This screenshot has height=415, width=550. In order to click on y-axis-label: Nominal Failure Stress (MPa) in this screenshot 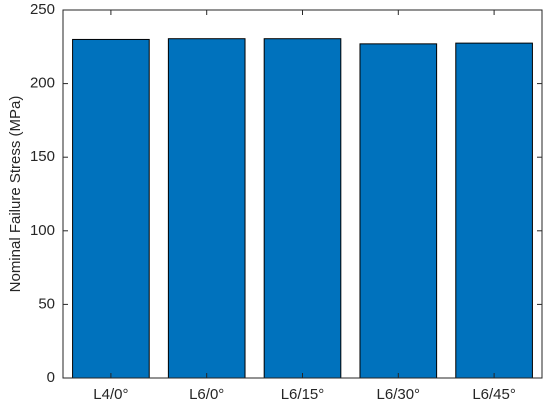, I will do `click(15, 194)`.